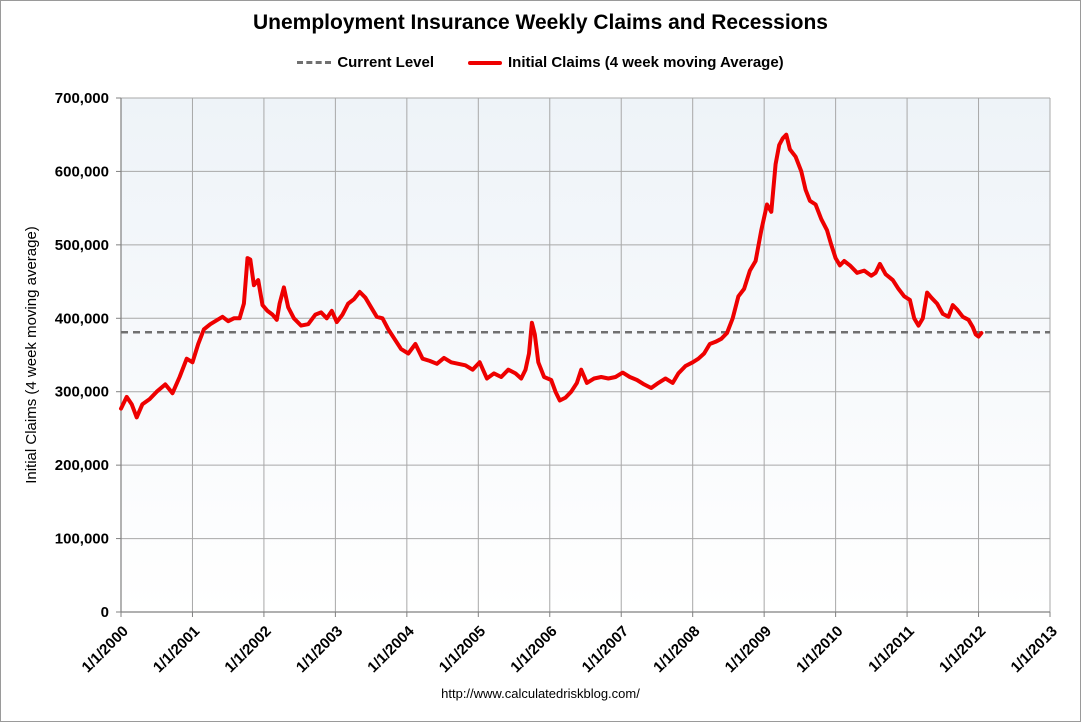 Image resolution: width=1081 pixels, height=722 pixels. I want to click on y-tick-label: 100,000, so click(82, 539).